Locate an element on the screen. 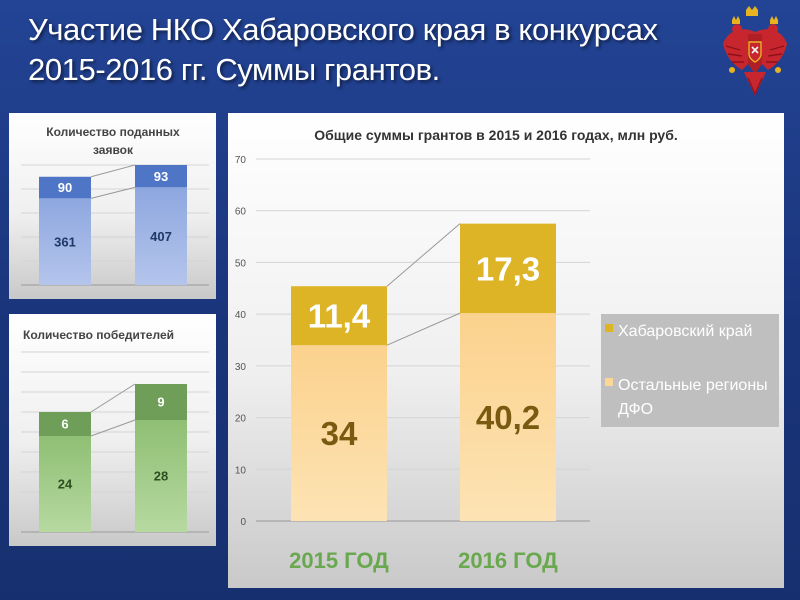 The height and width of the screenshot is (600, 800). category-label: 2015 ГОД is located at coordinates (339, 560).